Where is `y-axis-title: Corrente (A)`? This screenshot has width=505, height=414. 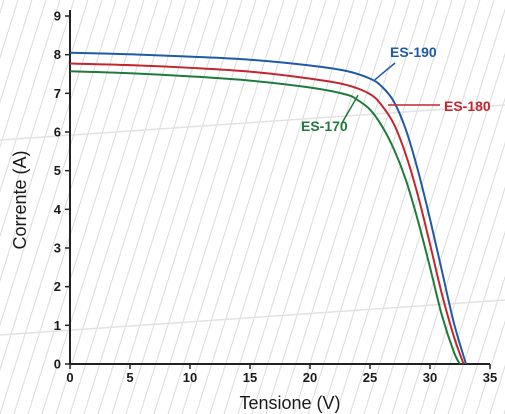 y-axis-title: Corrente (A) is located at coordinates (20, 199).